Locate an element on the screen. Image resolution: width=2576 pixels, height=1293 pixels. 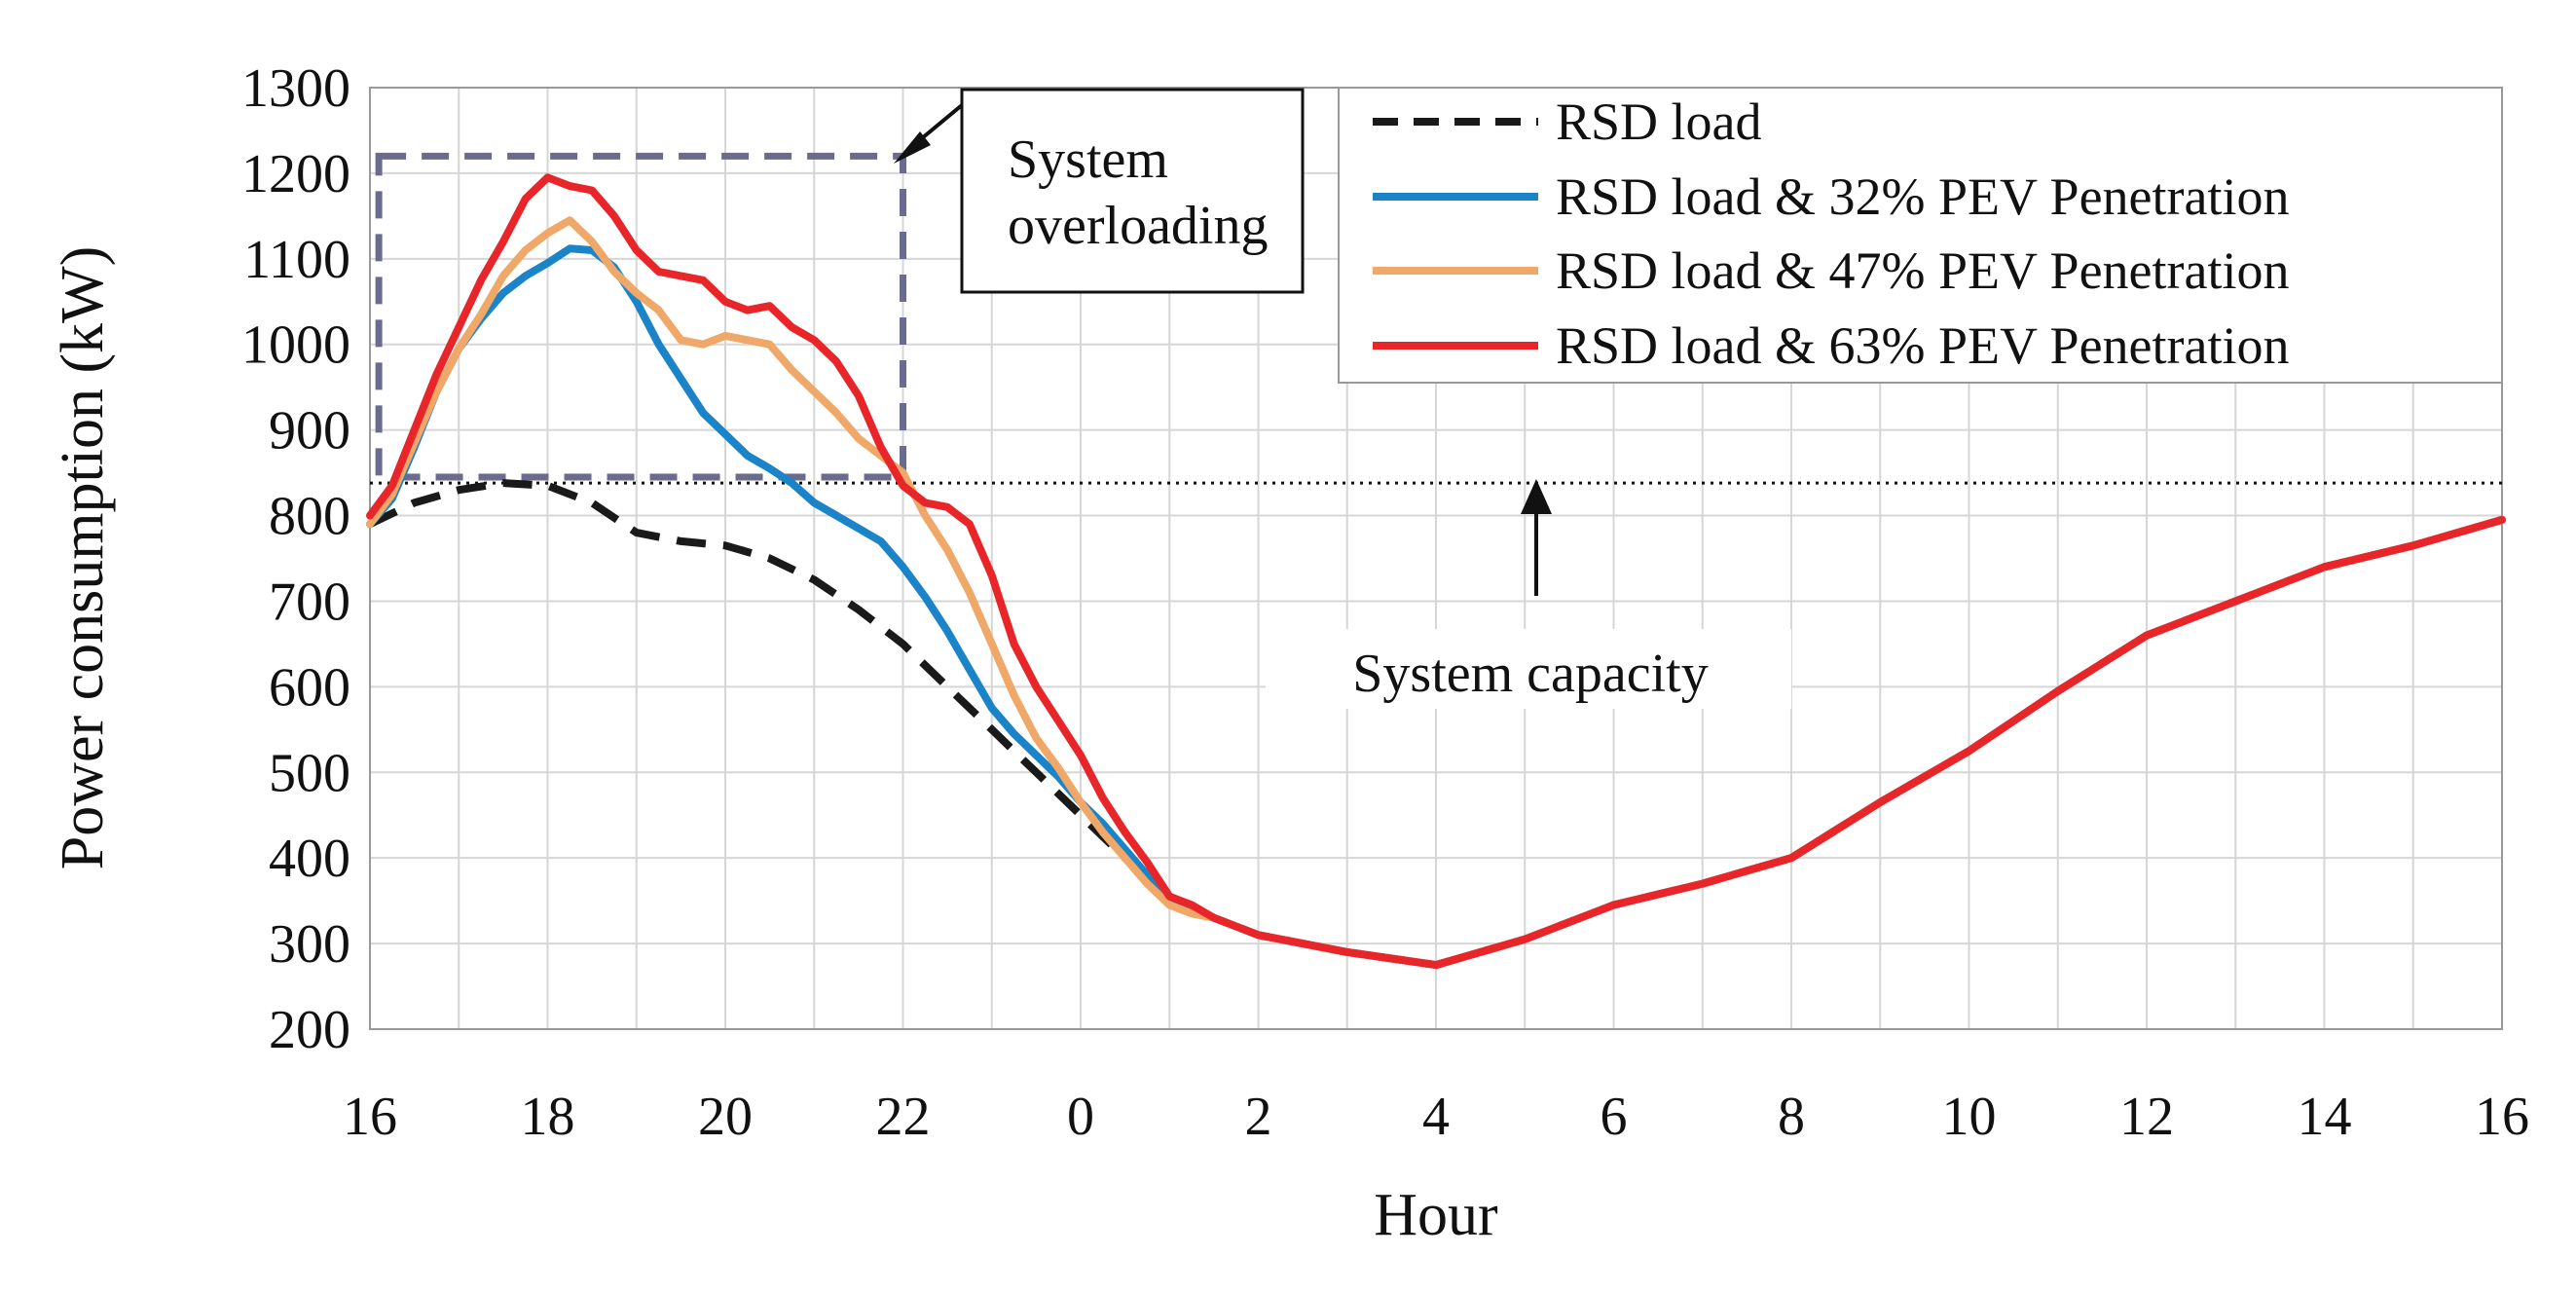
y-tick-labels: 200 300 400 500 600 700 800 900 1000 1100 1200 1300 is located at coordinates (295, 559).